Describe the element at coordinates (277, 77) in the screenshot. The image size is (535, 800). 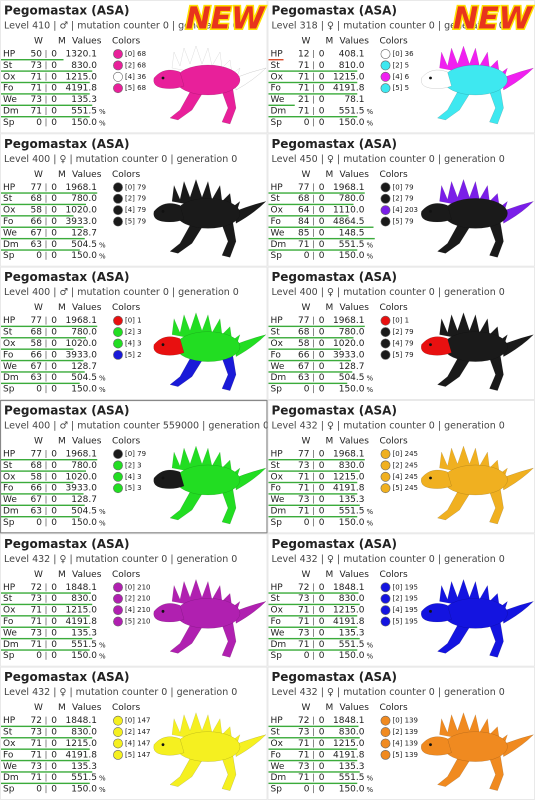
I see `stat-name: Ox` at that location.